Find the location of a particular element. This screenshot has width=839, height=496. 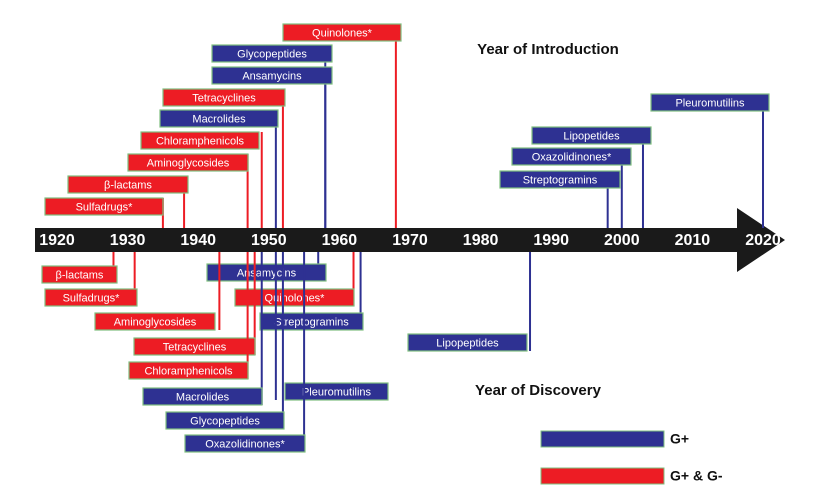

discovery-title: Year of Discovery is located at coordinates (538, 390).